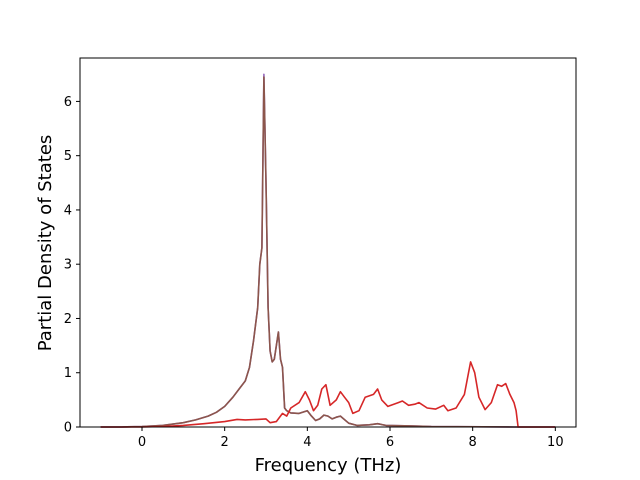 The width and height of the screenshot is (640, 480). What do you see at coordinates (68, 102) in the screenshot?
I see `y-tick-label: 6` at bounding box center [68, 102].